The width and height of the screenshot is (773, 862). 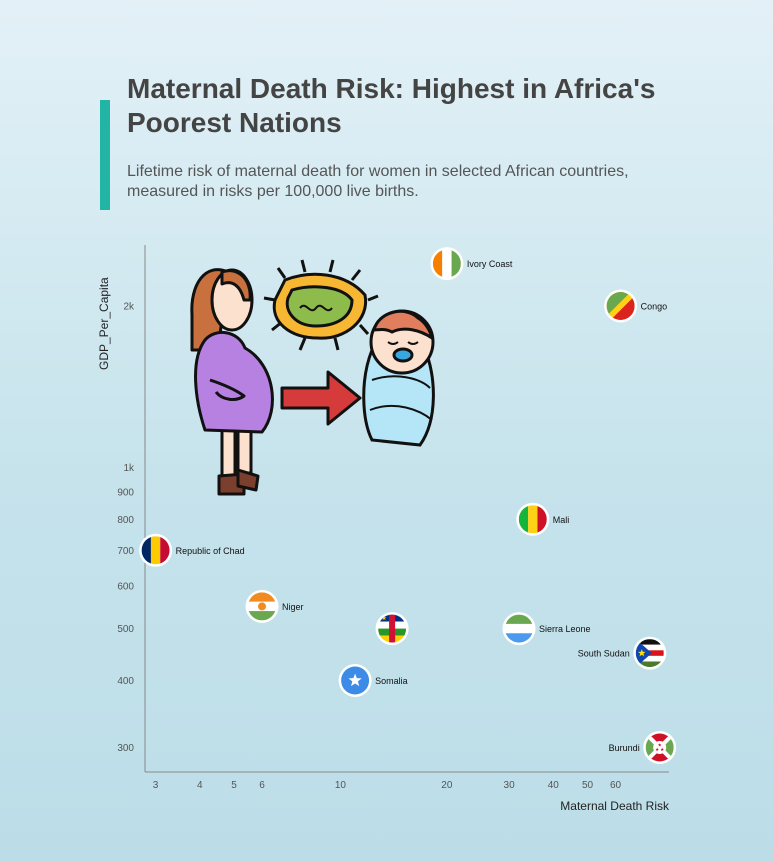 What do you see at coordinates (210, 551) in the screenshot?
I see `point-label: Republic of Chad` at bounding box center [210, 551].